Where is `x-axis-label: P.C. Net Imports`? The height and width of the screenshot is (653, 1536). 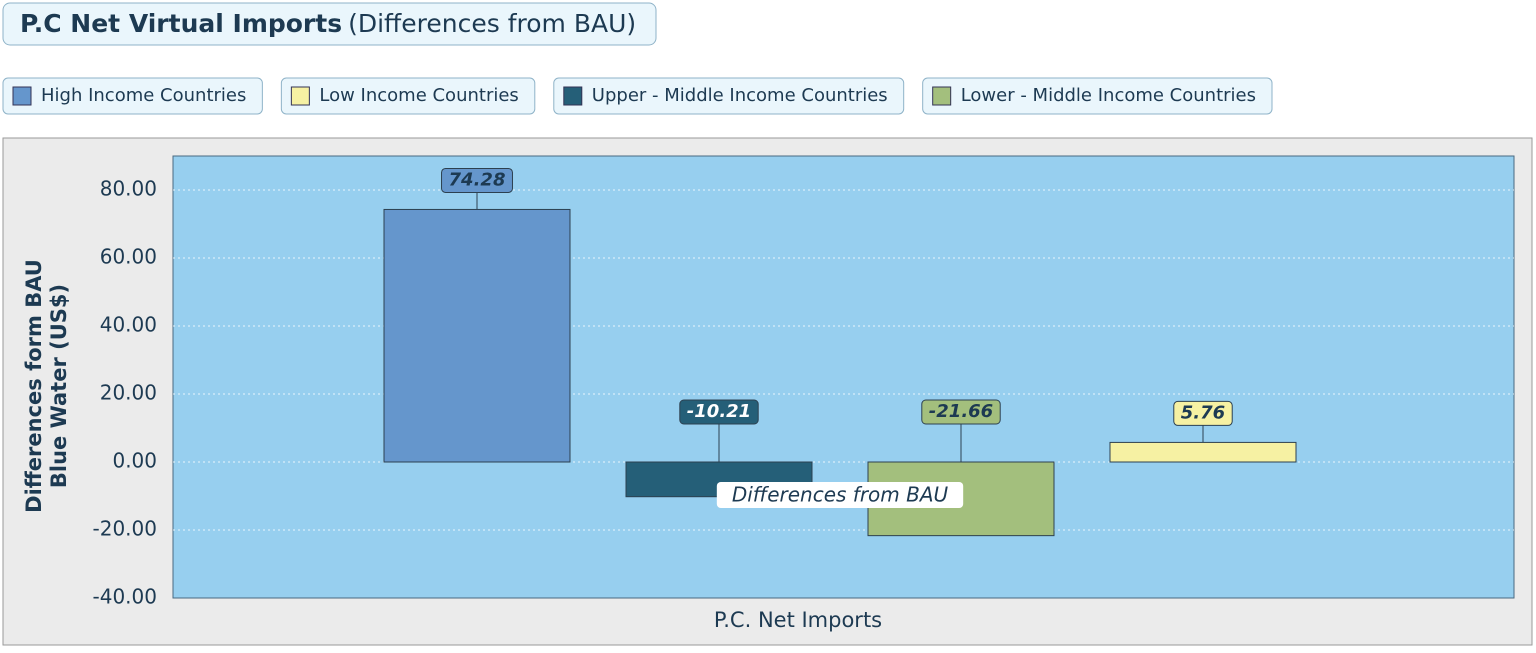
x-axis-label: P.C. Net Imports is located at coordinates (798, 620).